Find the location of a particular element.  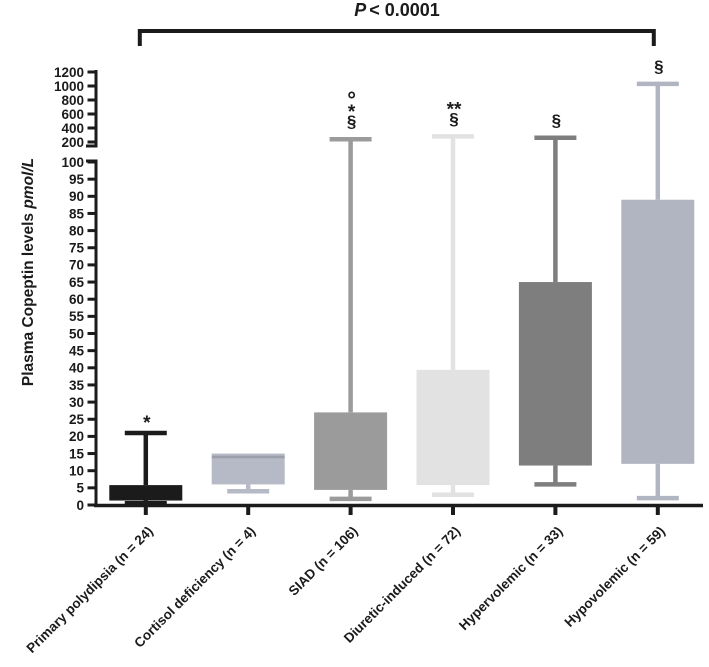

y-tick-label: 20 is located at coordinates (76, 436).